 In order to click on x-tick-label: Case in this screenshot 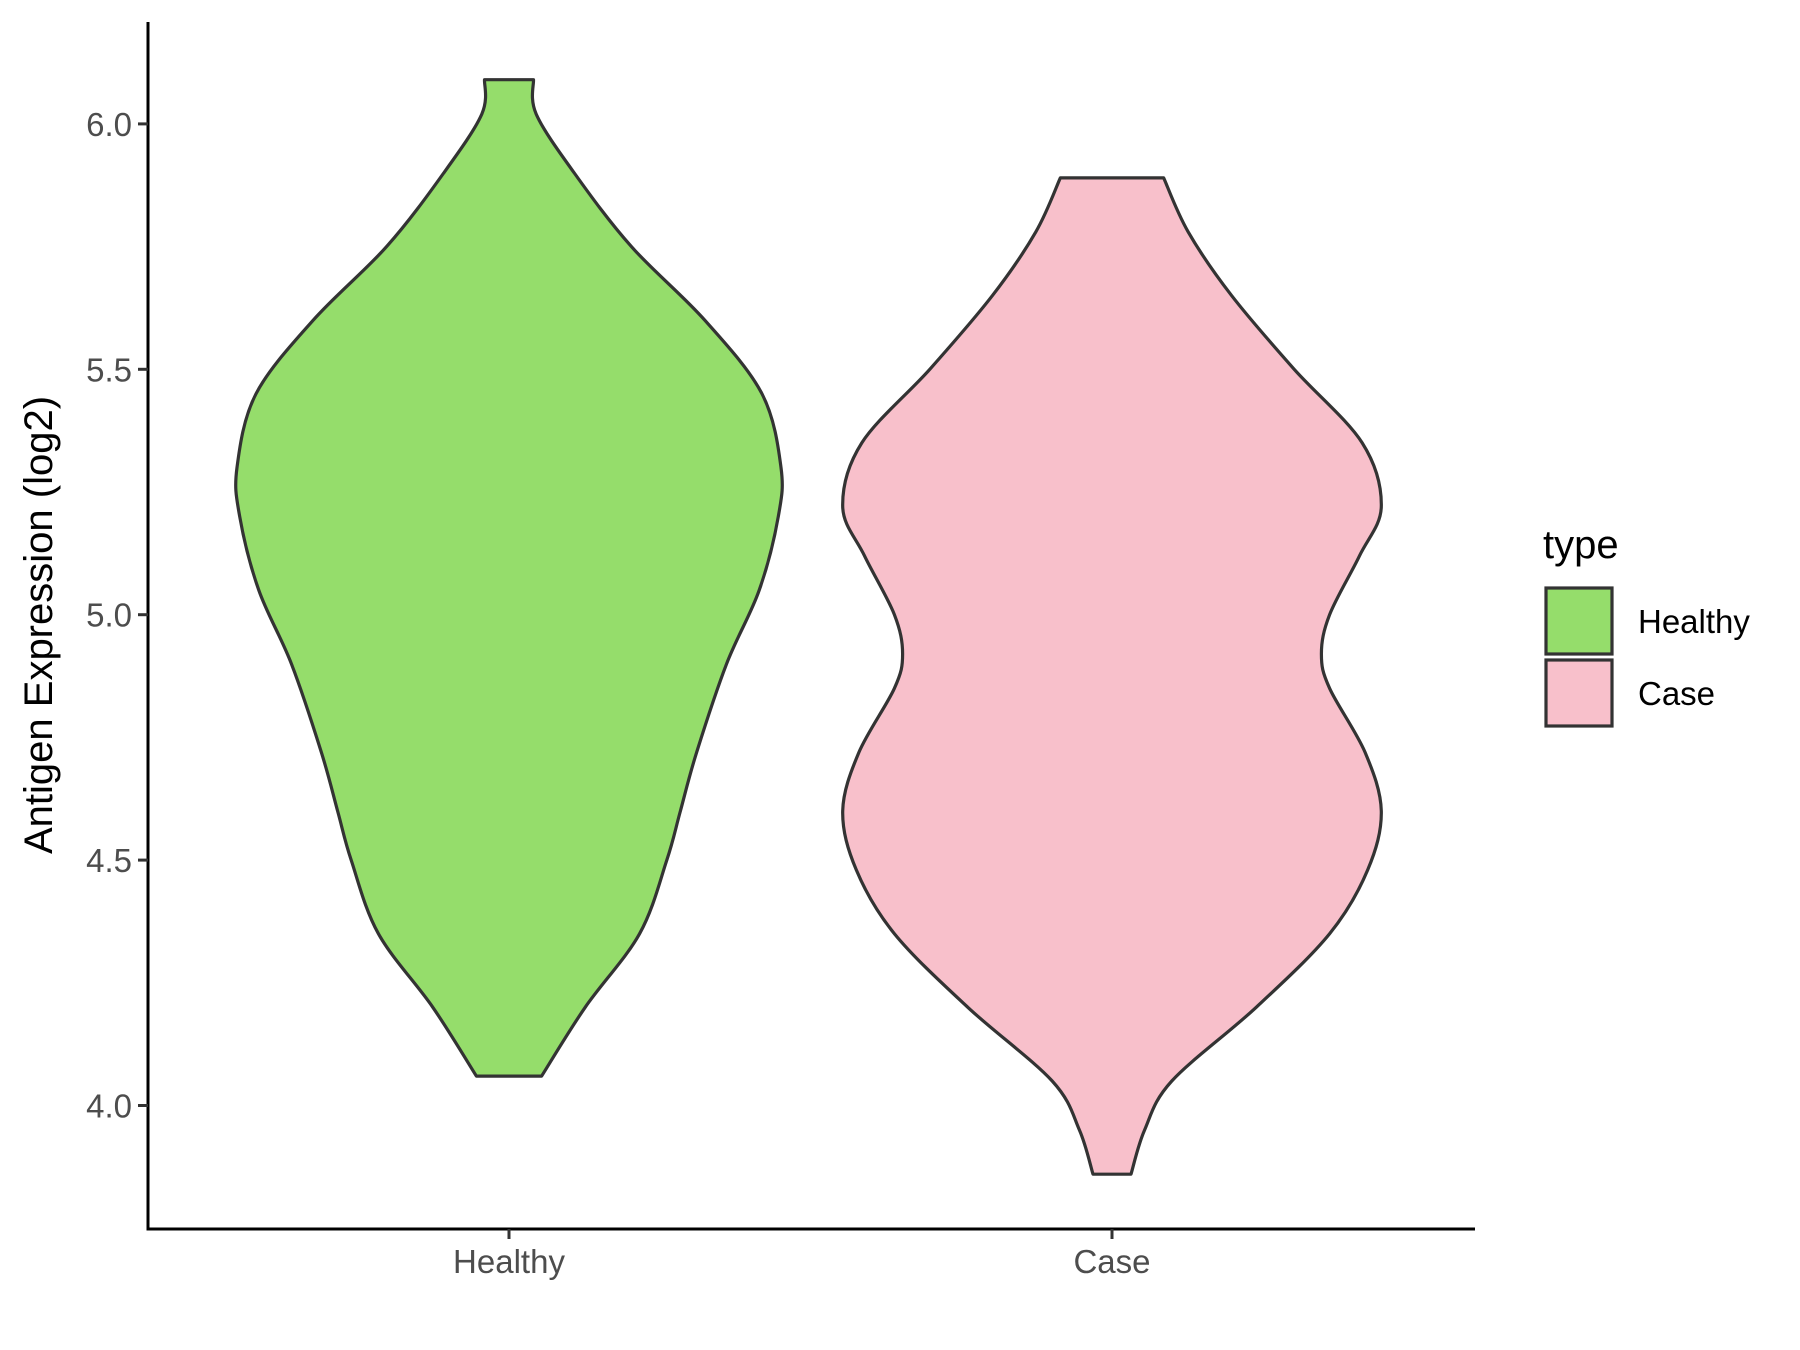, I will do `click(1111, 1261)`.